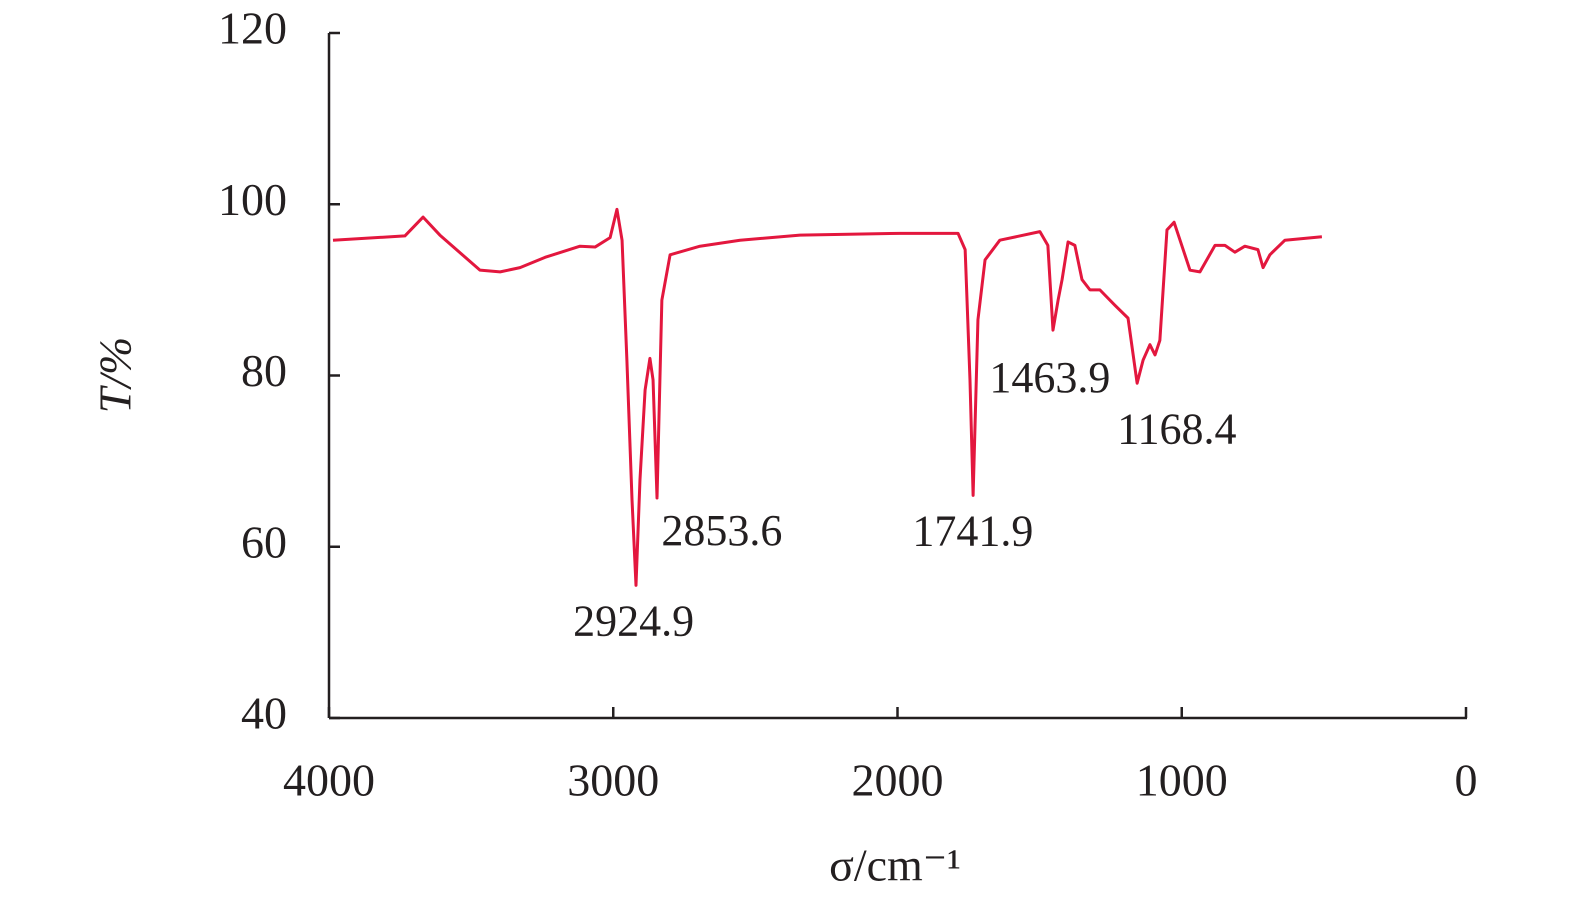  What do you see at coordinates (721, 530) in the screenshot?
I see `peak-label: 2853.6` at bounding box center [721, 530].